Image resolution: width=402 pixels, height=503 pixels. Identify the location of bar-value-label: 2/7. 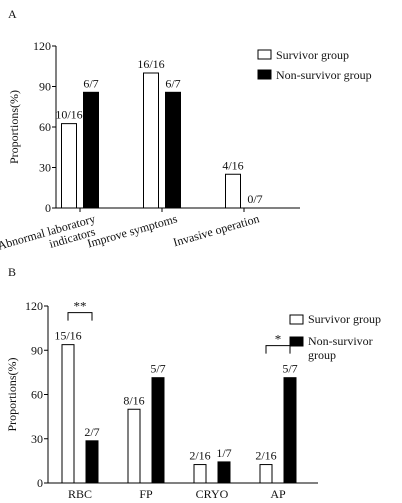
(91, 432).